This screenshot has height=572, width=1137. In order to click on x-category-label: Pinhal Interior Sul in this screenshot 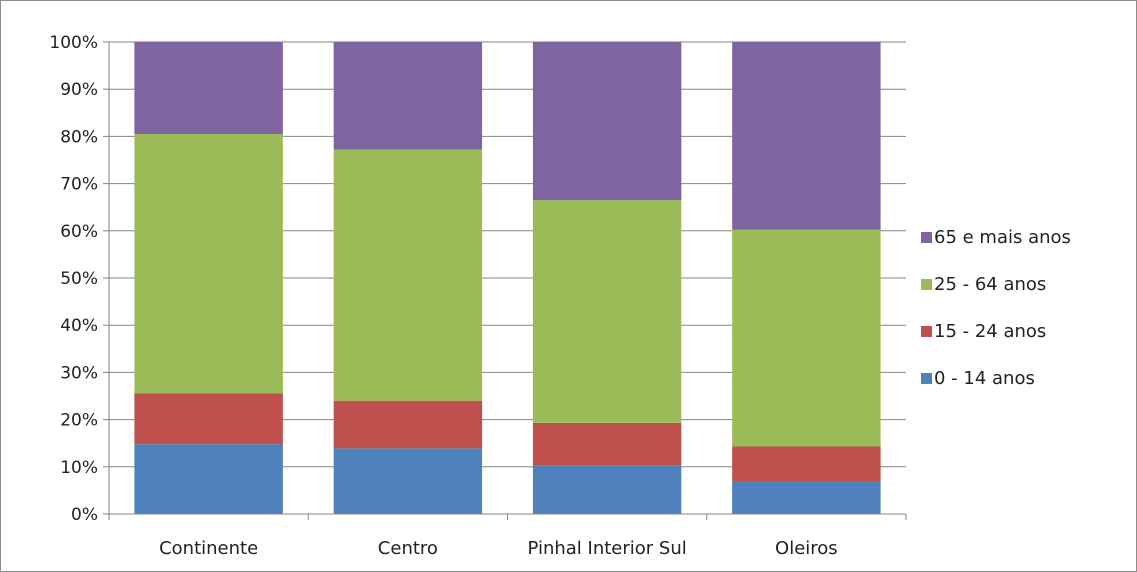, I will do `click(607, 548)`.